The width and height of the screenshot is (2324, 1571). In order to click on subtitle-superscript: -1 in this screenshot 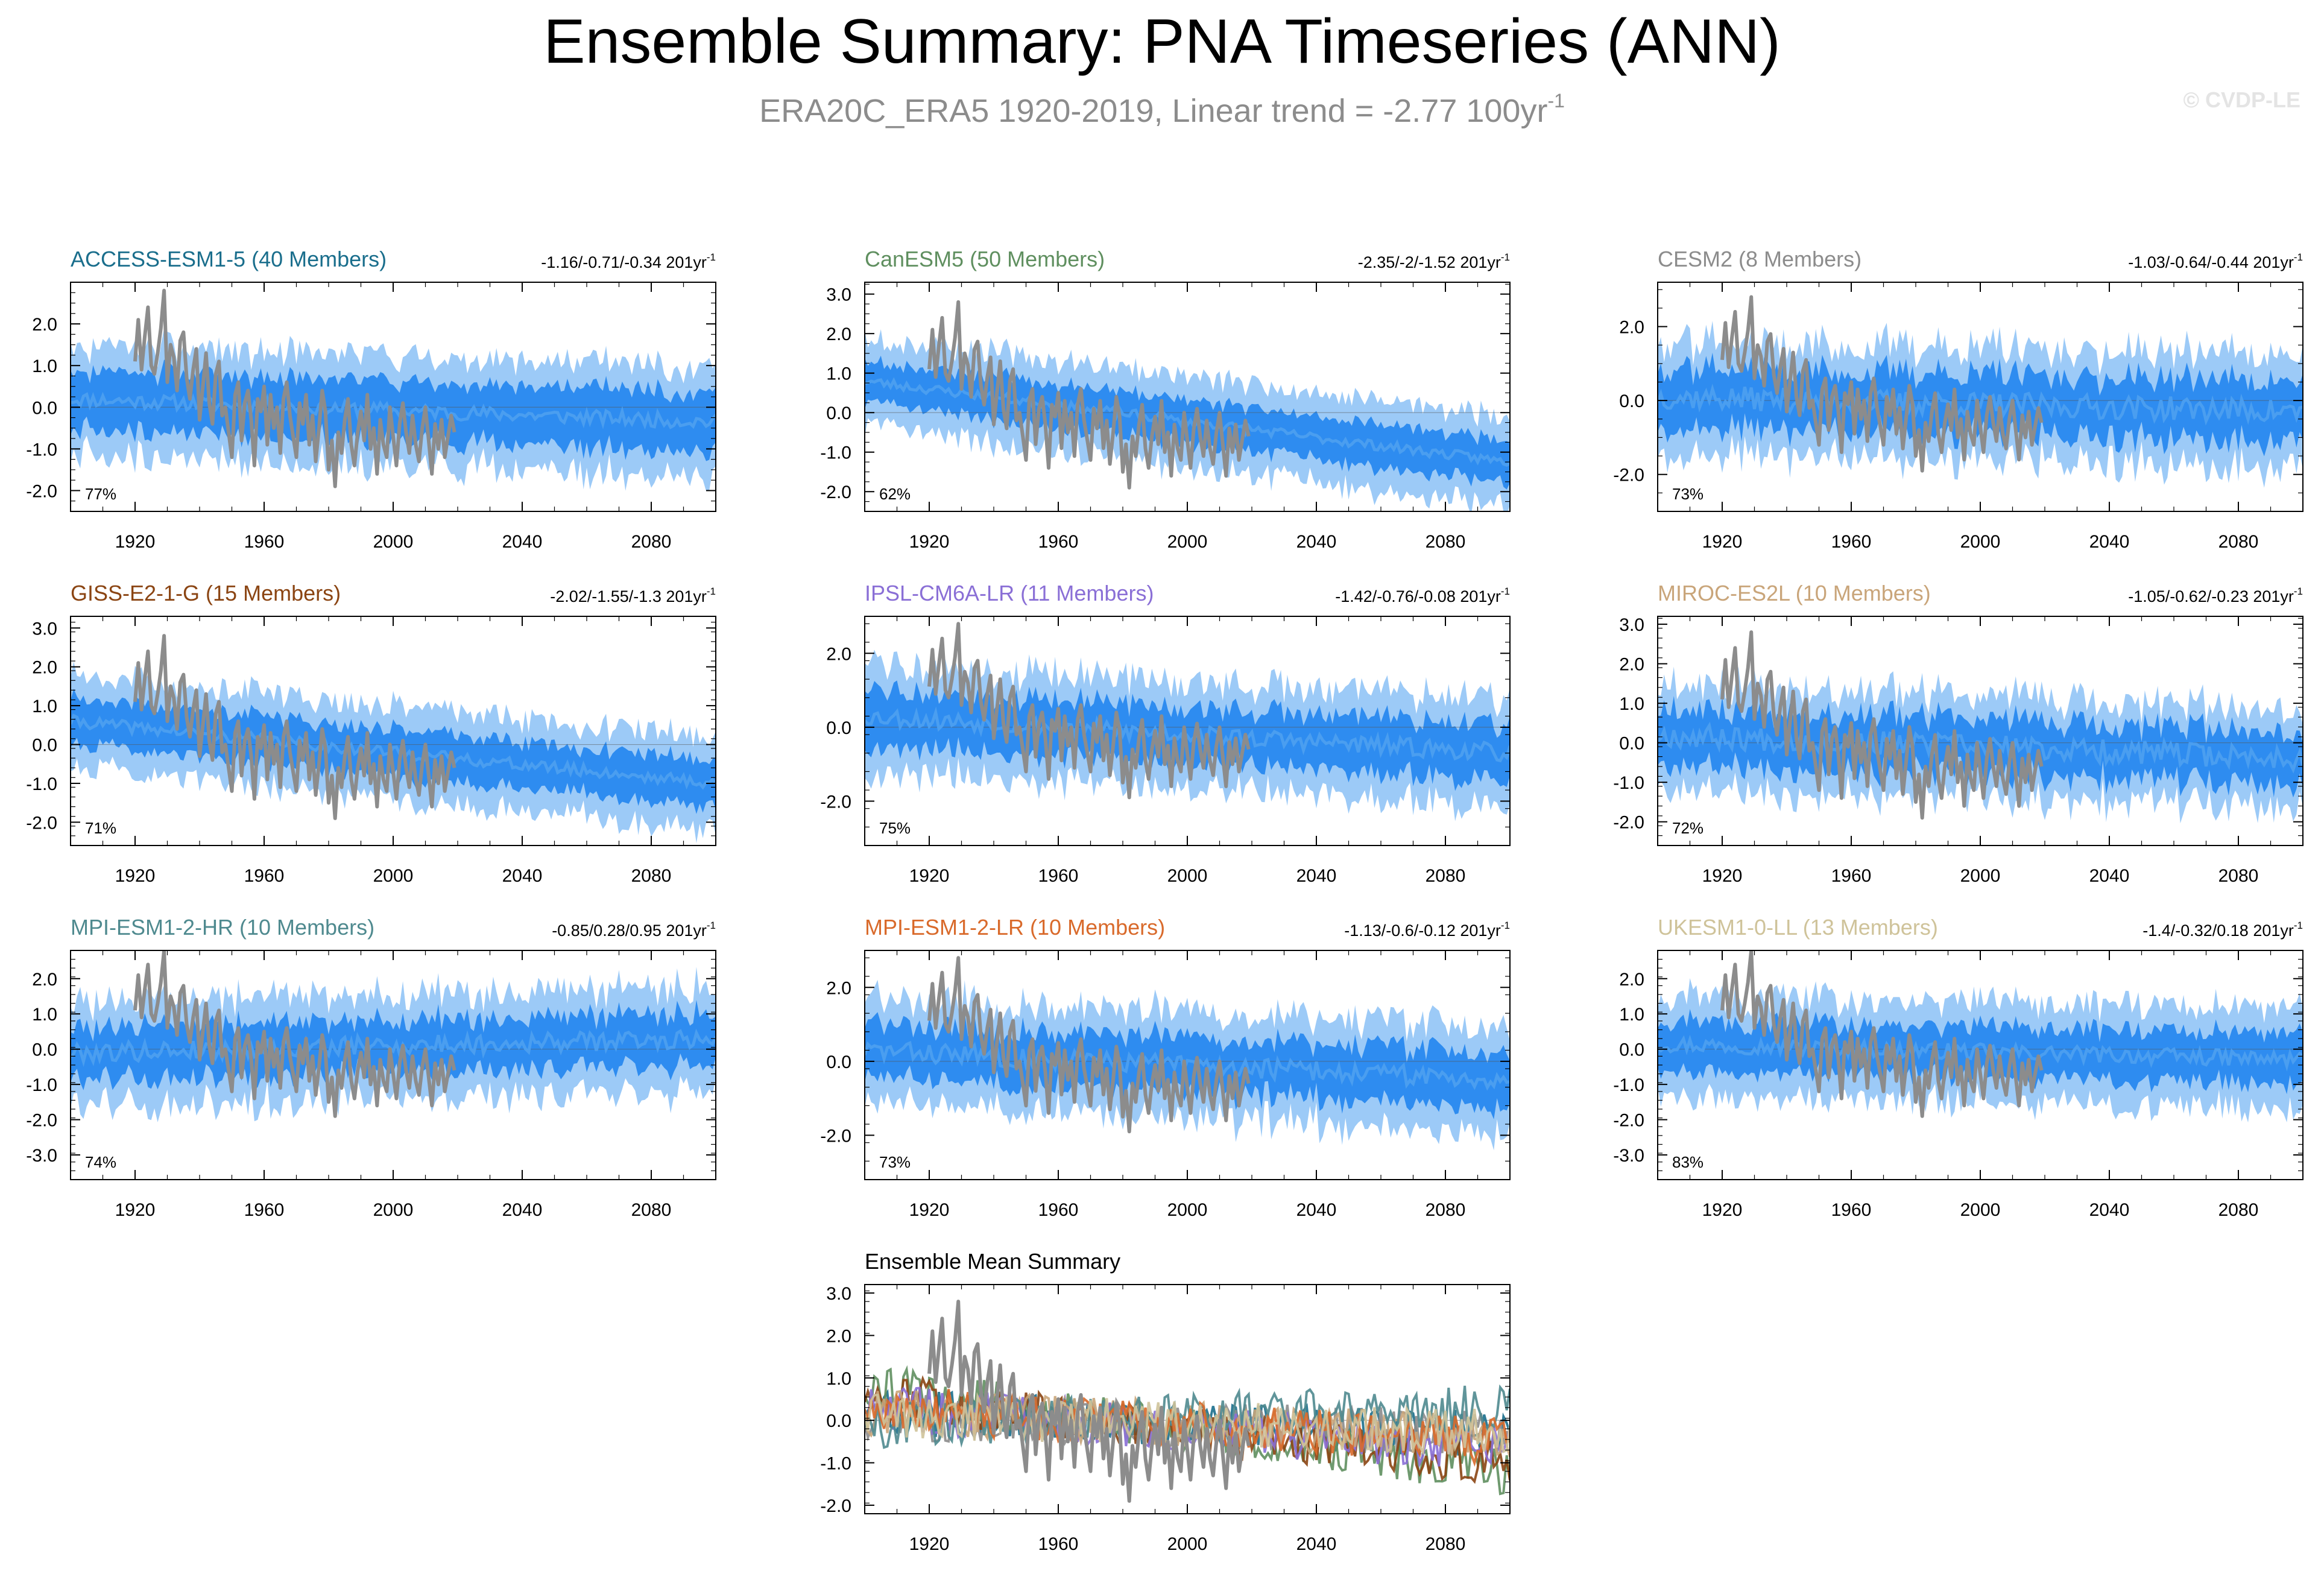, I will do `click(1555, 101)`.